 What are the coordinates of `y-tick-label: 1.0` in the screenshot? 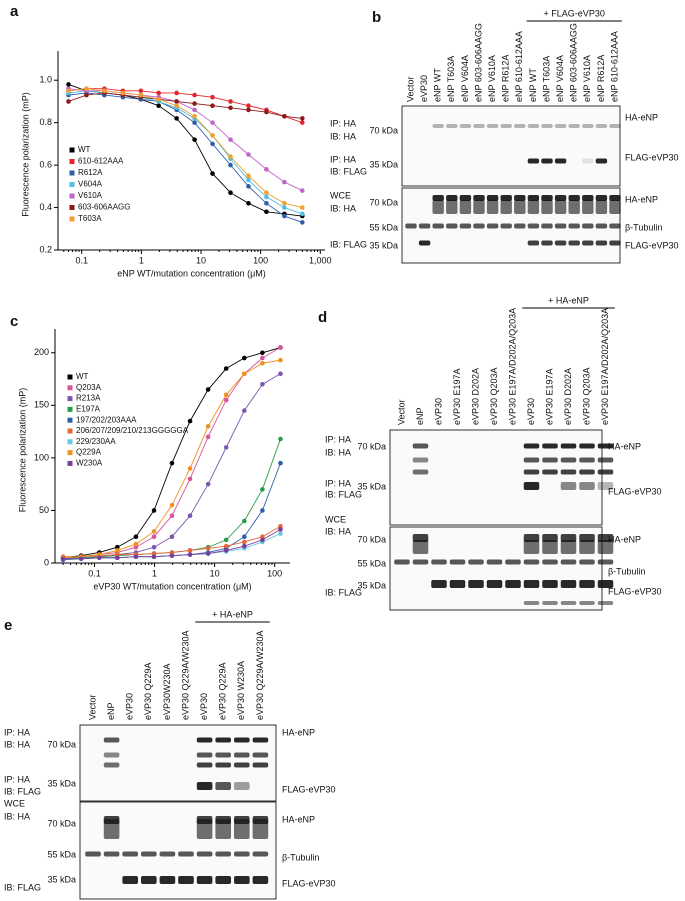 It's located at (45, 80).